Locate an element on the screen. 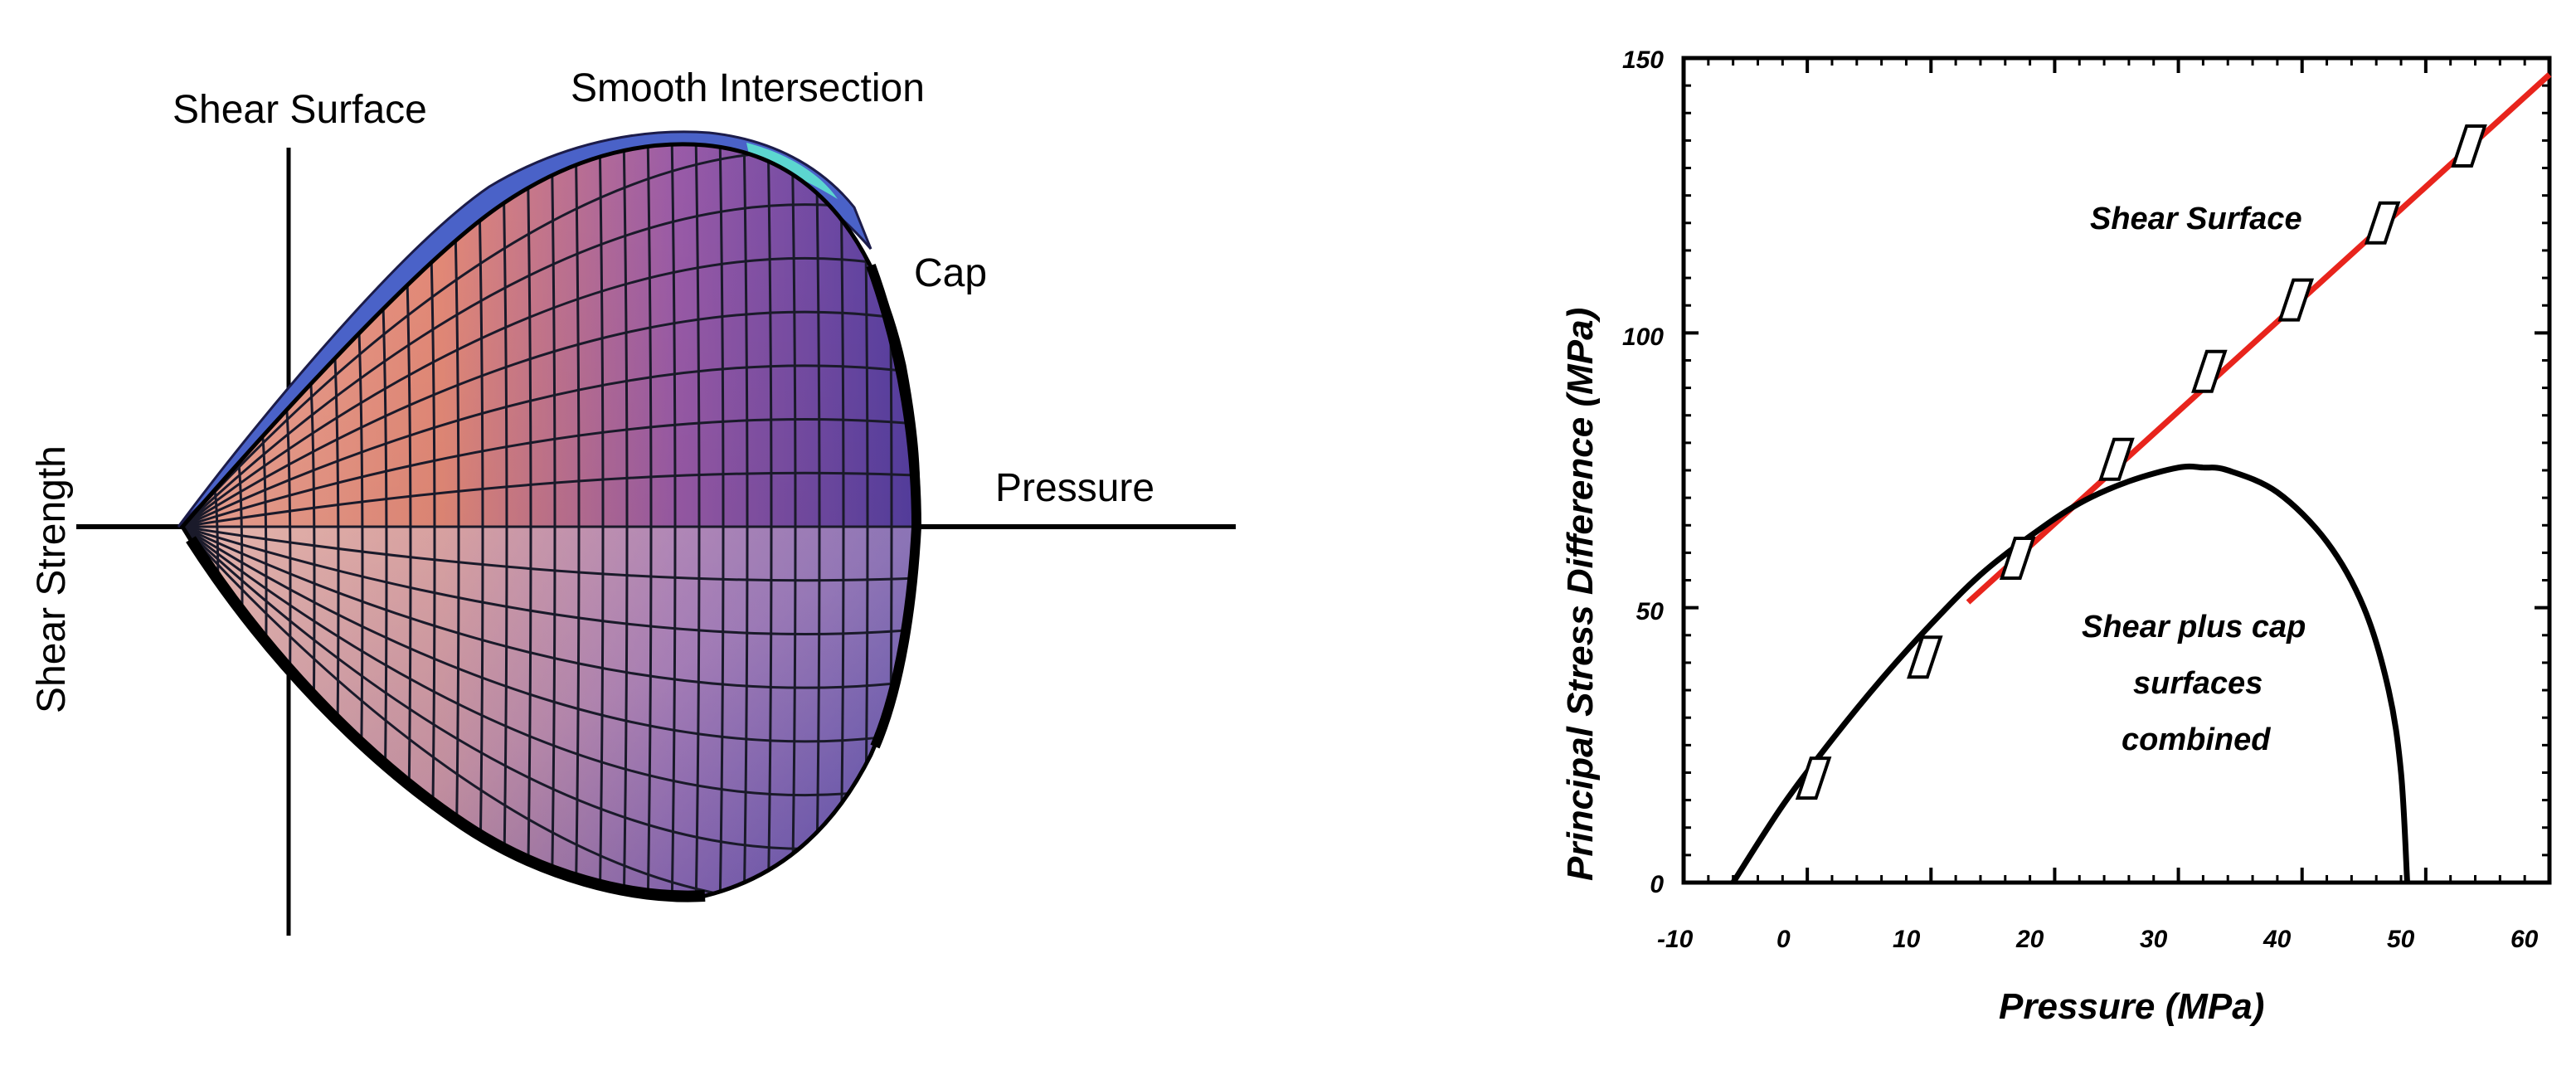 The height and width of the screenshot is (1075, 2576). x-tick-label: 30 is located at coordinates (2154, 939).